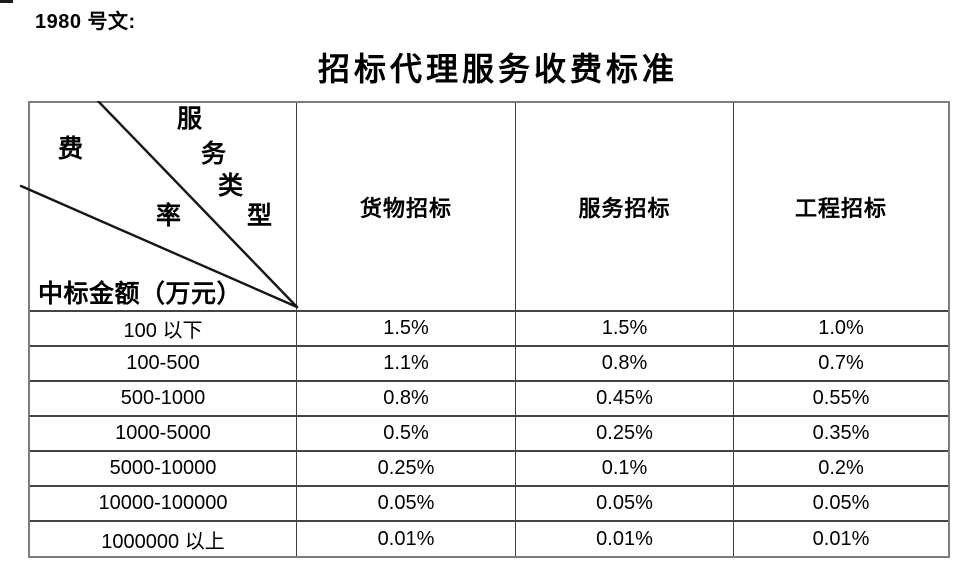 Image resolution: width=976 pixels, height=581 pixels. I want to click on row-range-cell: 100-500, so click(163, 362).